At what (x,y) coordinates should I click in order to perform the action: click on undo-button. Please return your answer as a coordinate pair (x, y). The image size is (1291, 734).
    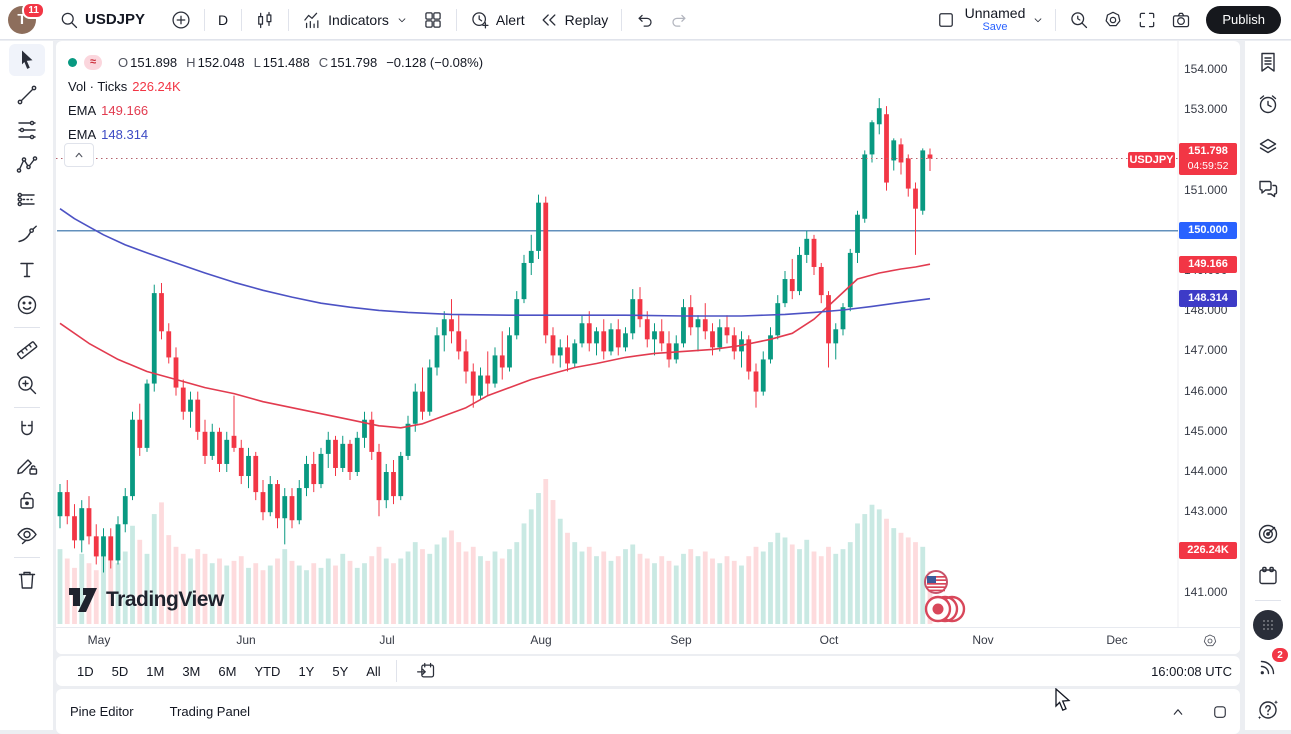
    Looking at the image, I should click on (645, 20).